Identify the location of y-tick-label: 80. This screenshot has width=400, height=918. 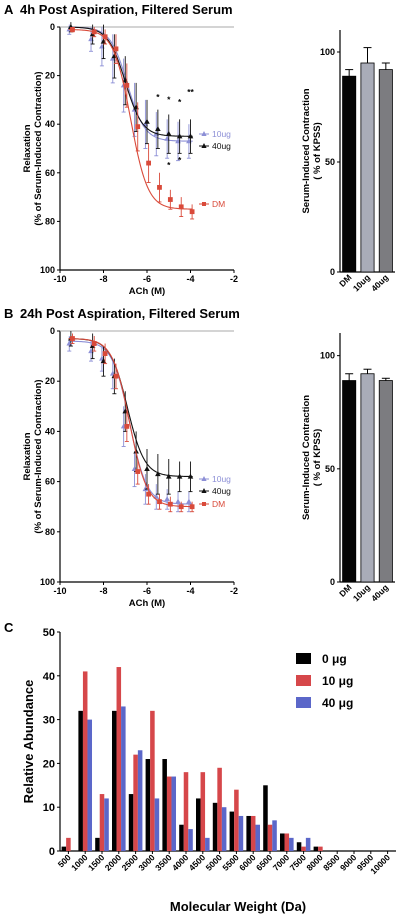
(50, 221).